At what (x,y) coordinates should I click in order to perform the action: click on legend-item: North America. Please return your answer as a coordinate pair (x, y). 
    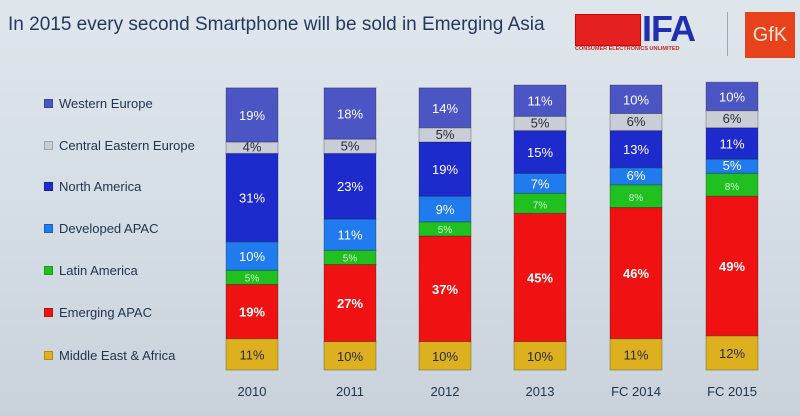
    Looking at the image, I should click on (92, 186).